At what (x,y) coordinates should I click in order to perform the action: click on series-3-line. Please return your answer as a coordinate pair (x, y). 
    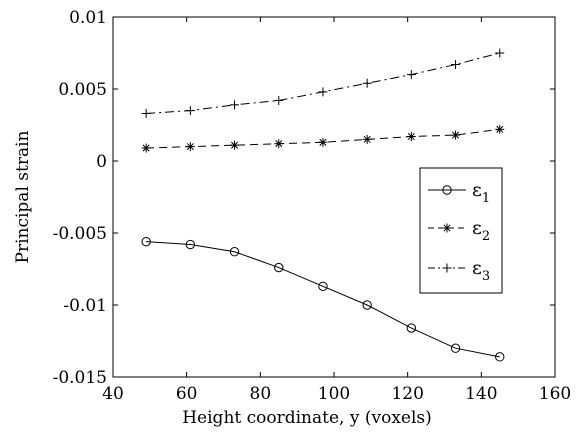
    Looking at the image, I should click on (323, 83).